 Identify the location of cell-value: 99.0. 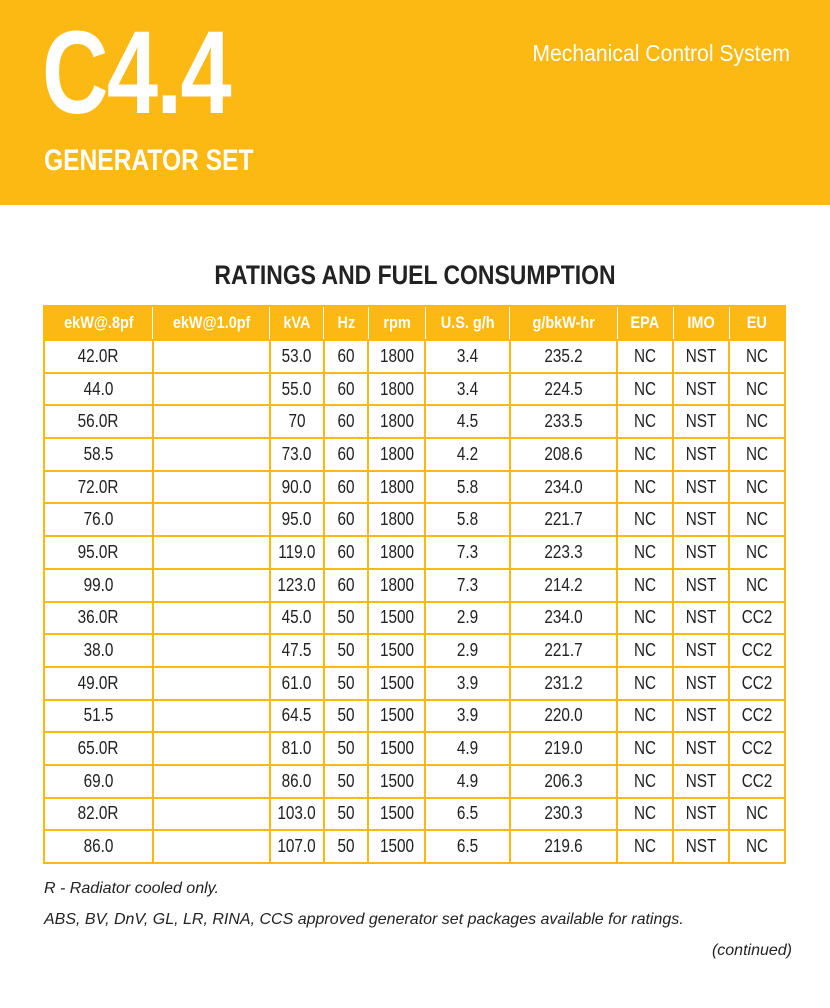
(98, 584).